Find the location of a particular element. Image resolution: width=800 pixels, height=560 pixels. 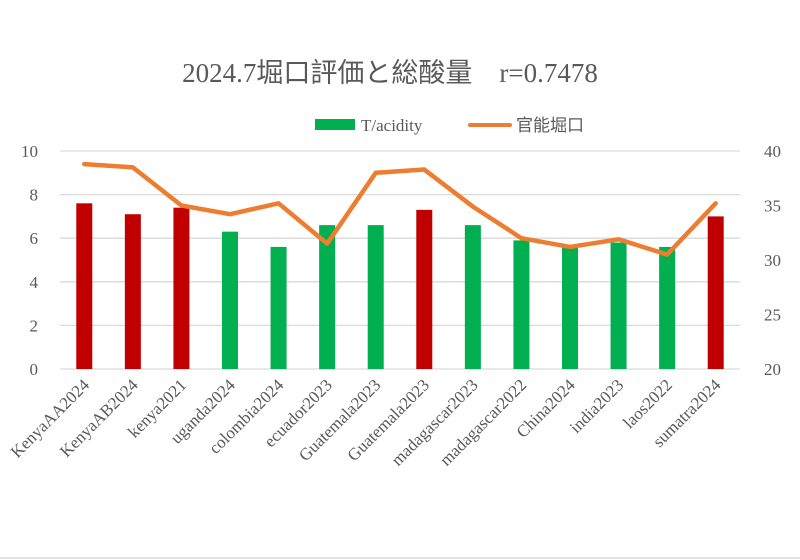

y-left-tick: 2 is located at coordinates (34, 325).